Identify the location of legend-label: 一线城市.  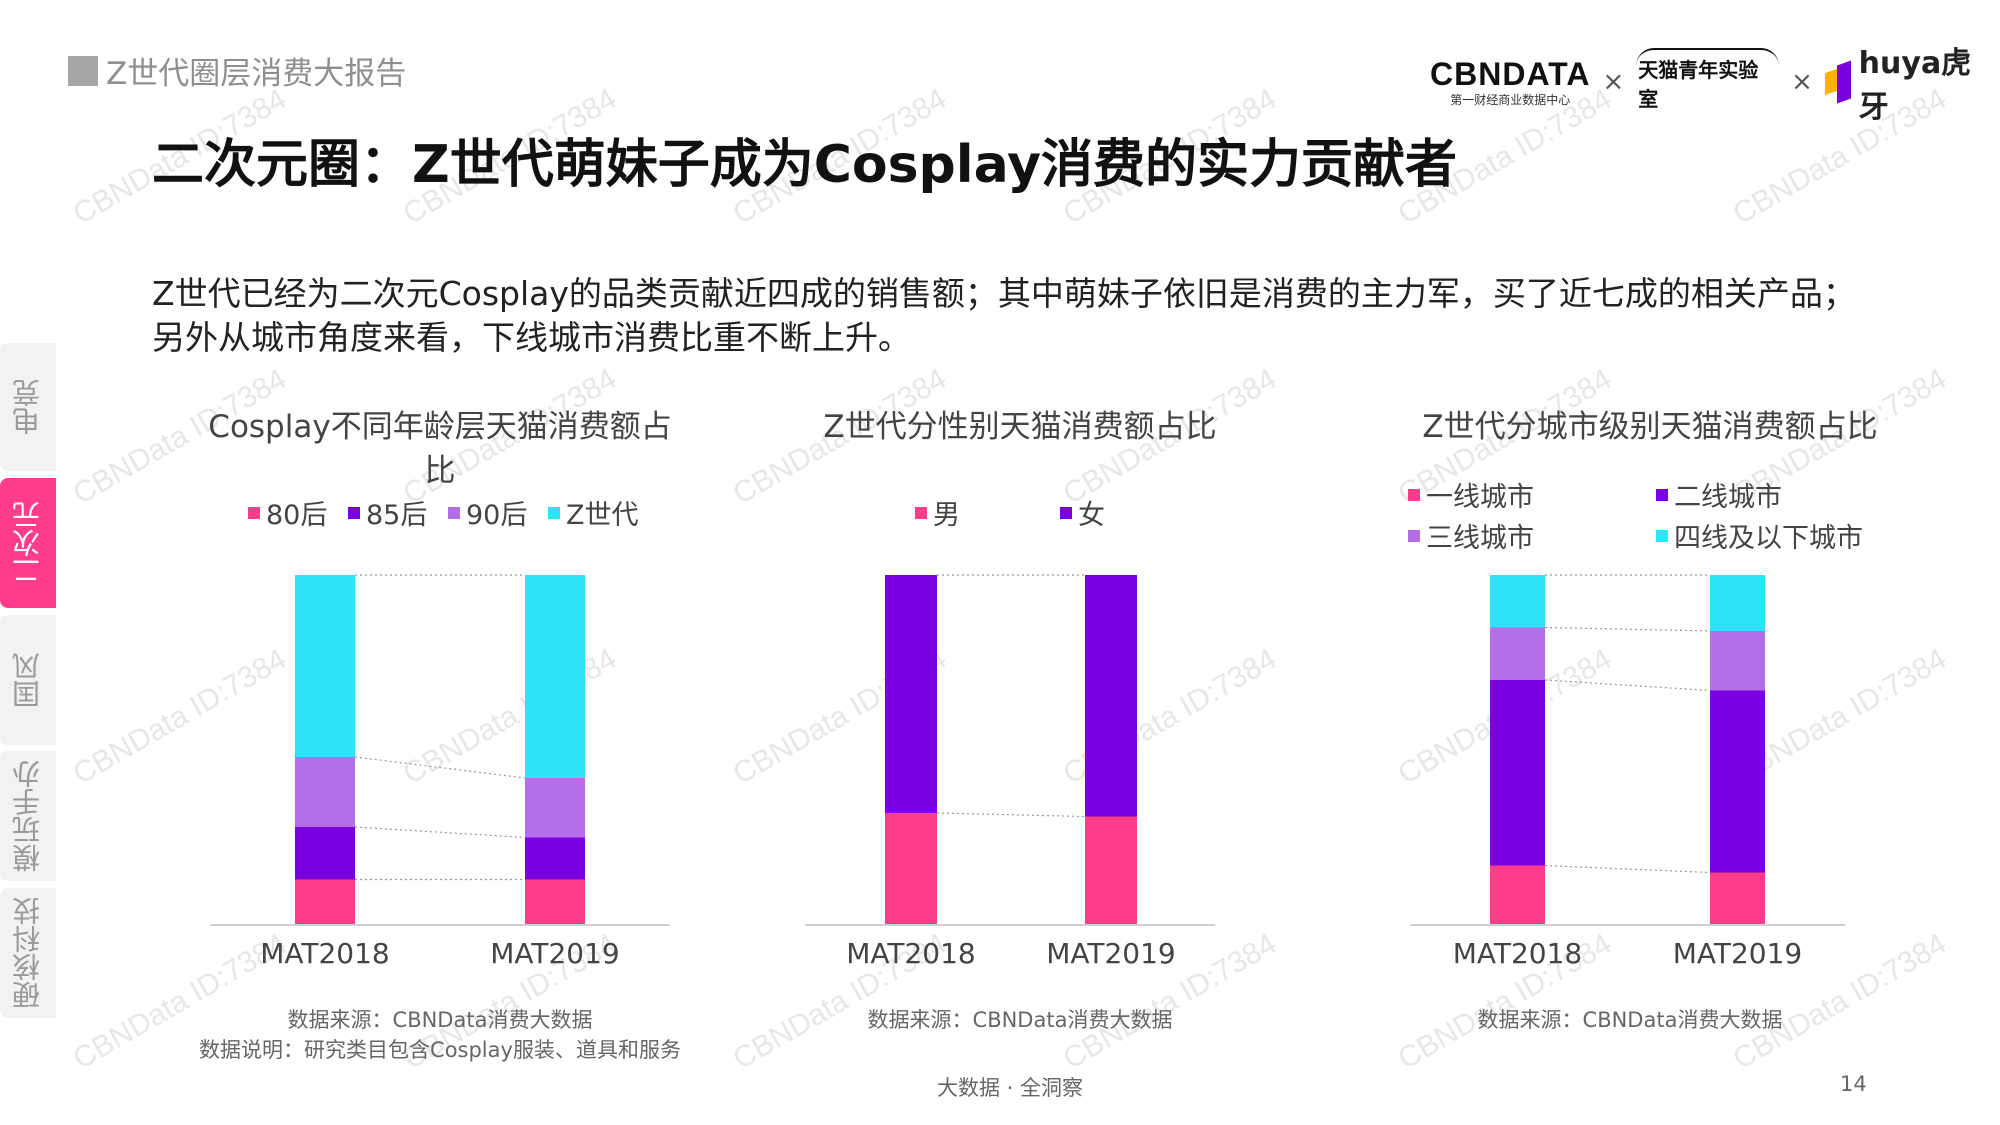
(1480, 497).